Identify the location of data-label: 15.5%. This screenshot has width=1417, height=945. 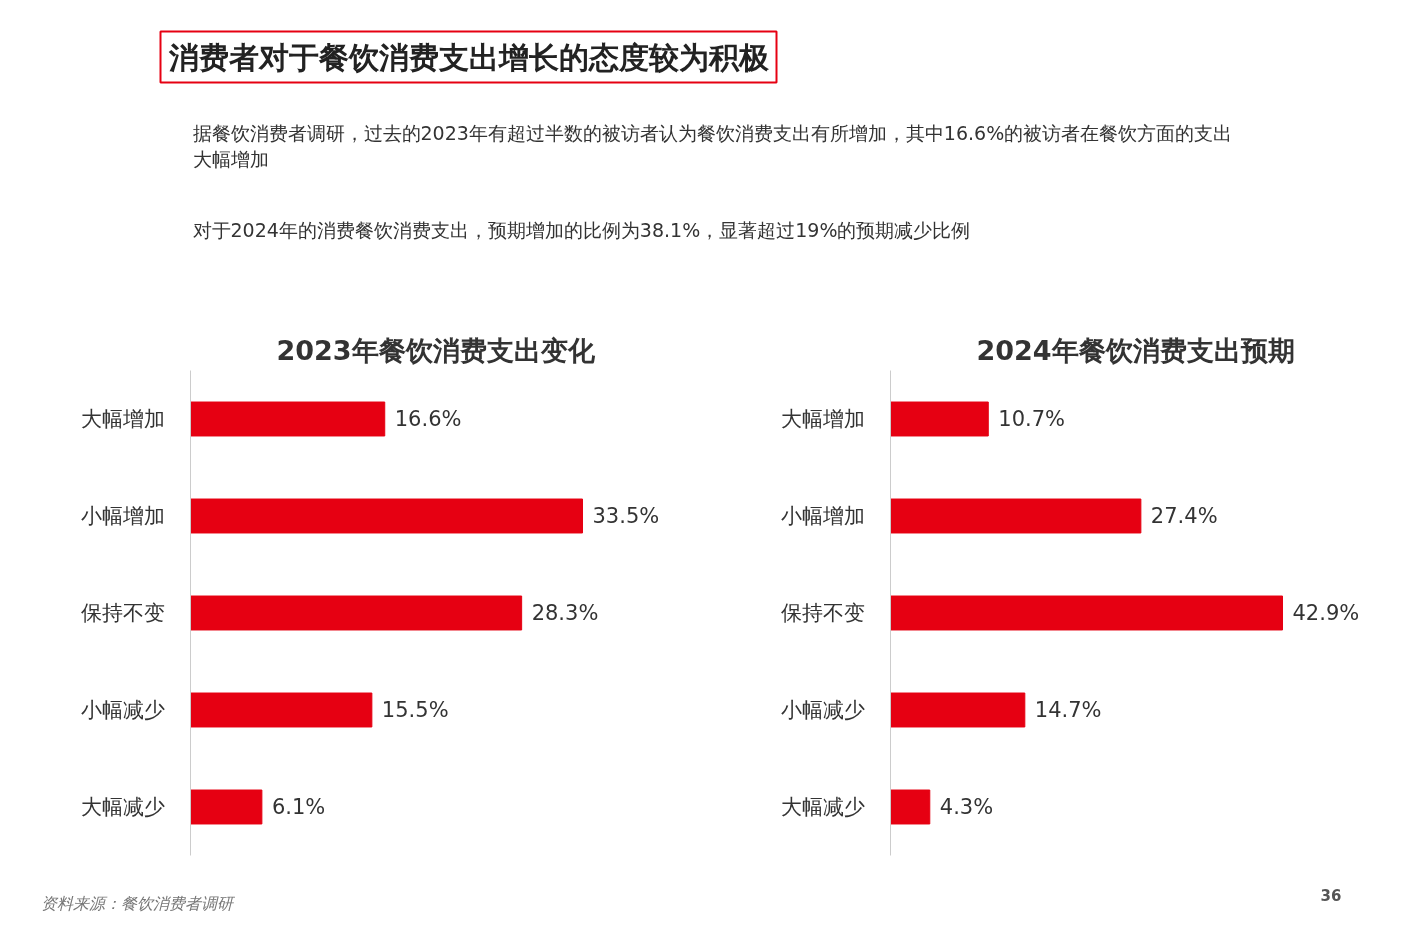
(415, 710).